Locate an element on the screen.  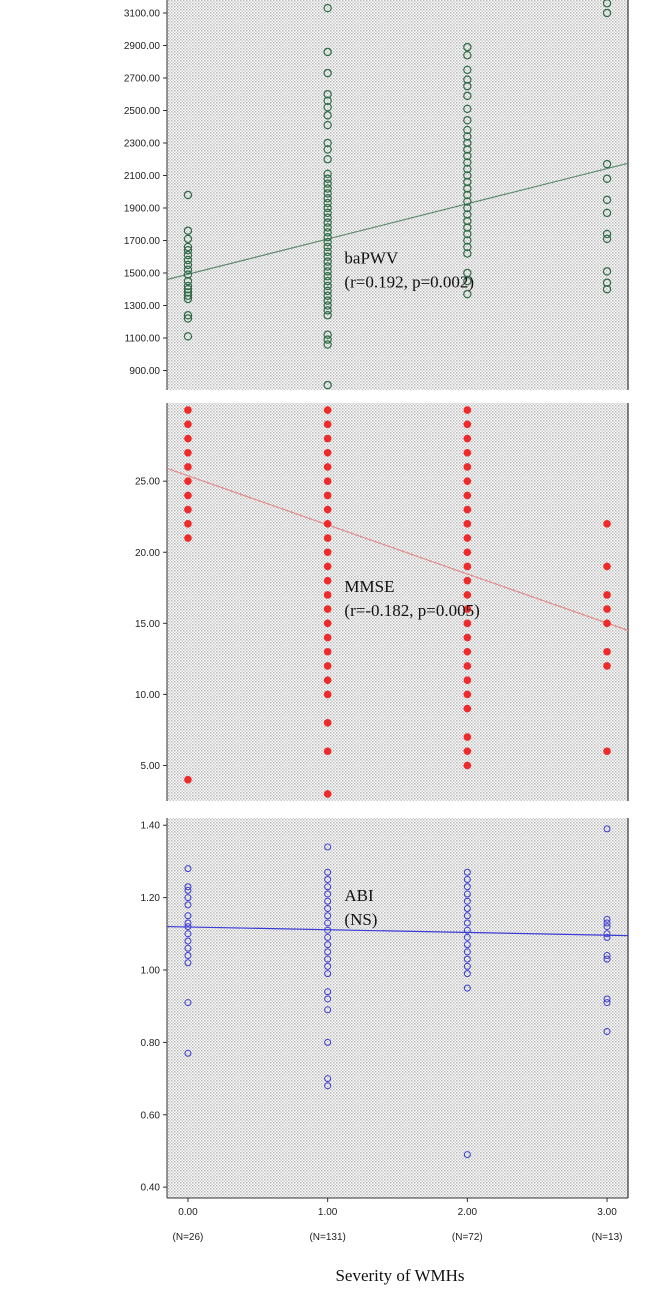
y-tick-label: 1300.00 is located at coordinates (142, 306).